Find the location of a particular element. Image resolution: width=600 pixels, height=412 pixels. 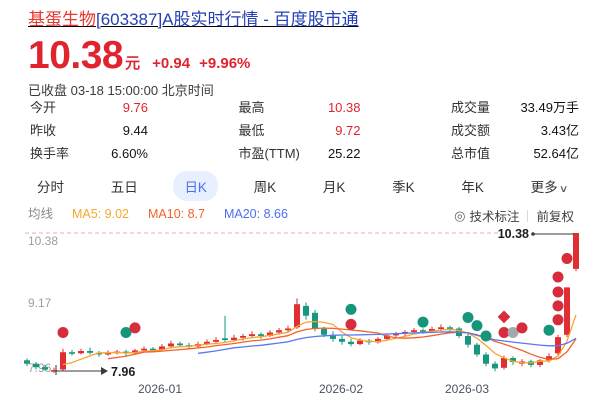

svg-text: 7.96 is located at coordinates (123, 372).